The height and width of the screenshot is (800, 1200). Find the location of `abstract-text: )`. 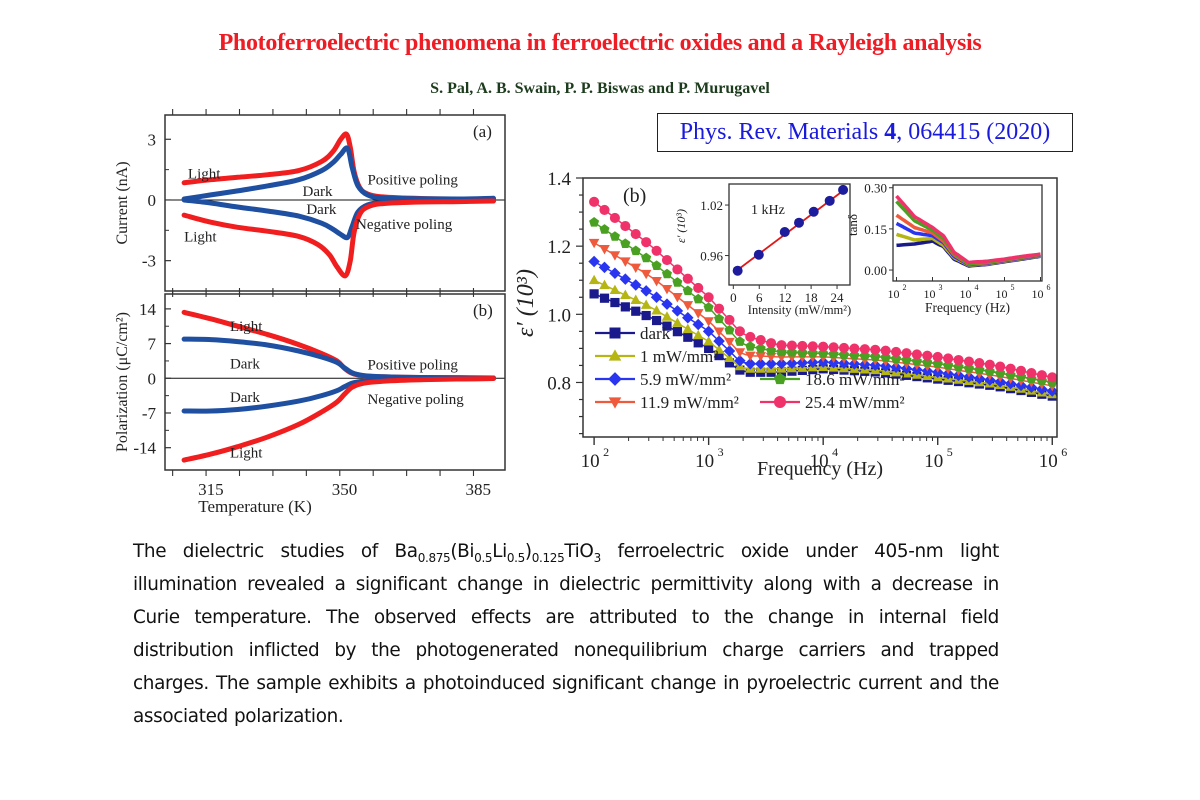

abstract-text: ) is located at coordinates (528, 551).